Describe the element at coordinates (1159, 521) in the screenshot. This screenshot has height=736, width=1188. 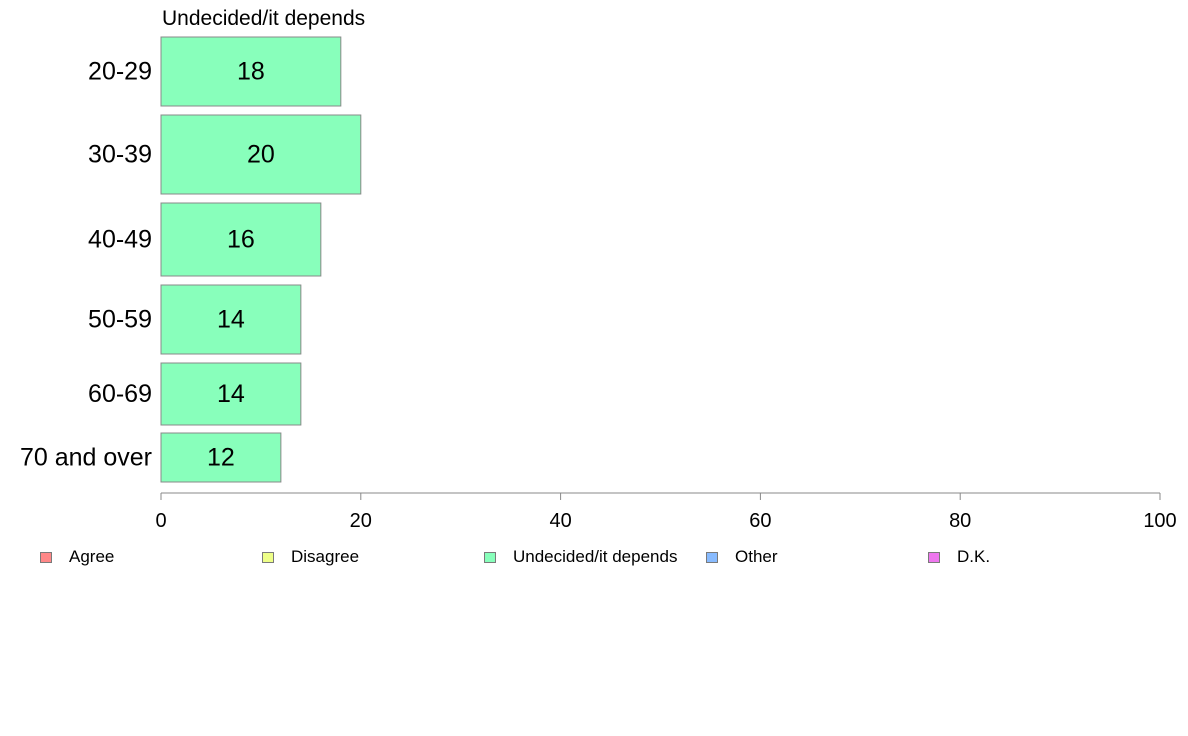
I see `x-tick-label: 100` at that location.